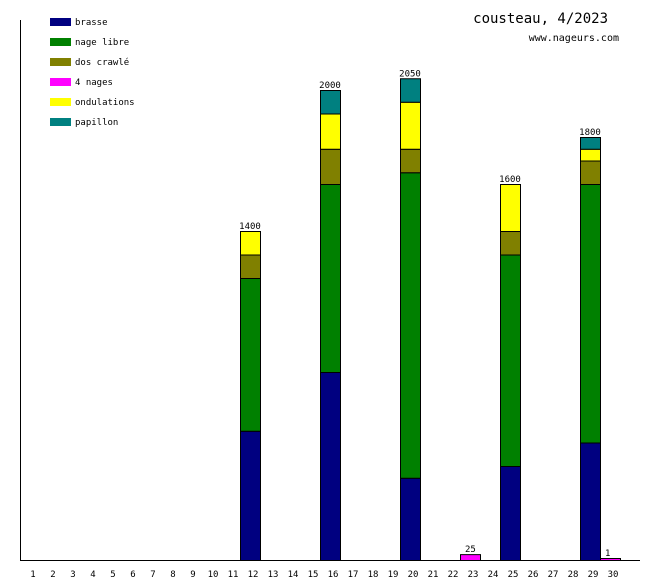 The width and height of the screenshot is (660, 580). Describe the element at coordinates (613, 575) in the screenshot. I see `x-tick-label: 30` at that location.